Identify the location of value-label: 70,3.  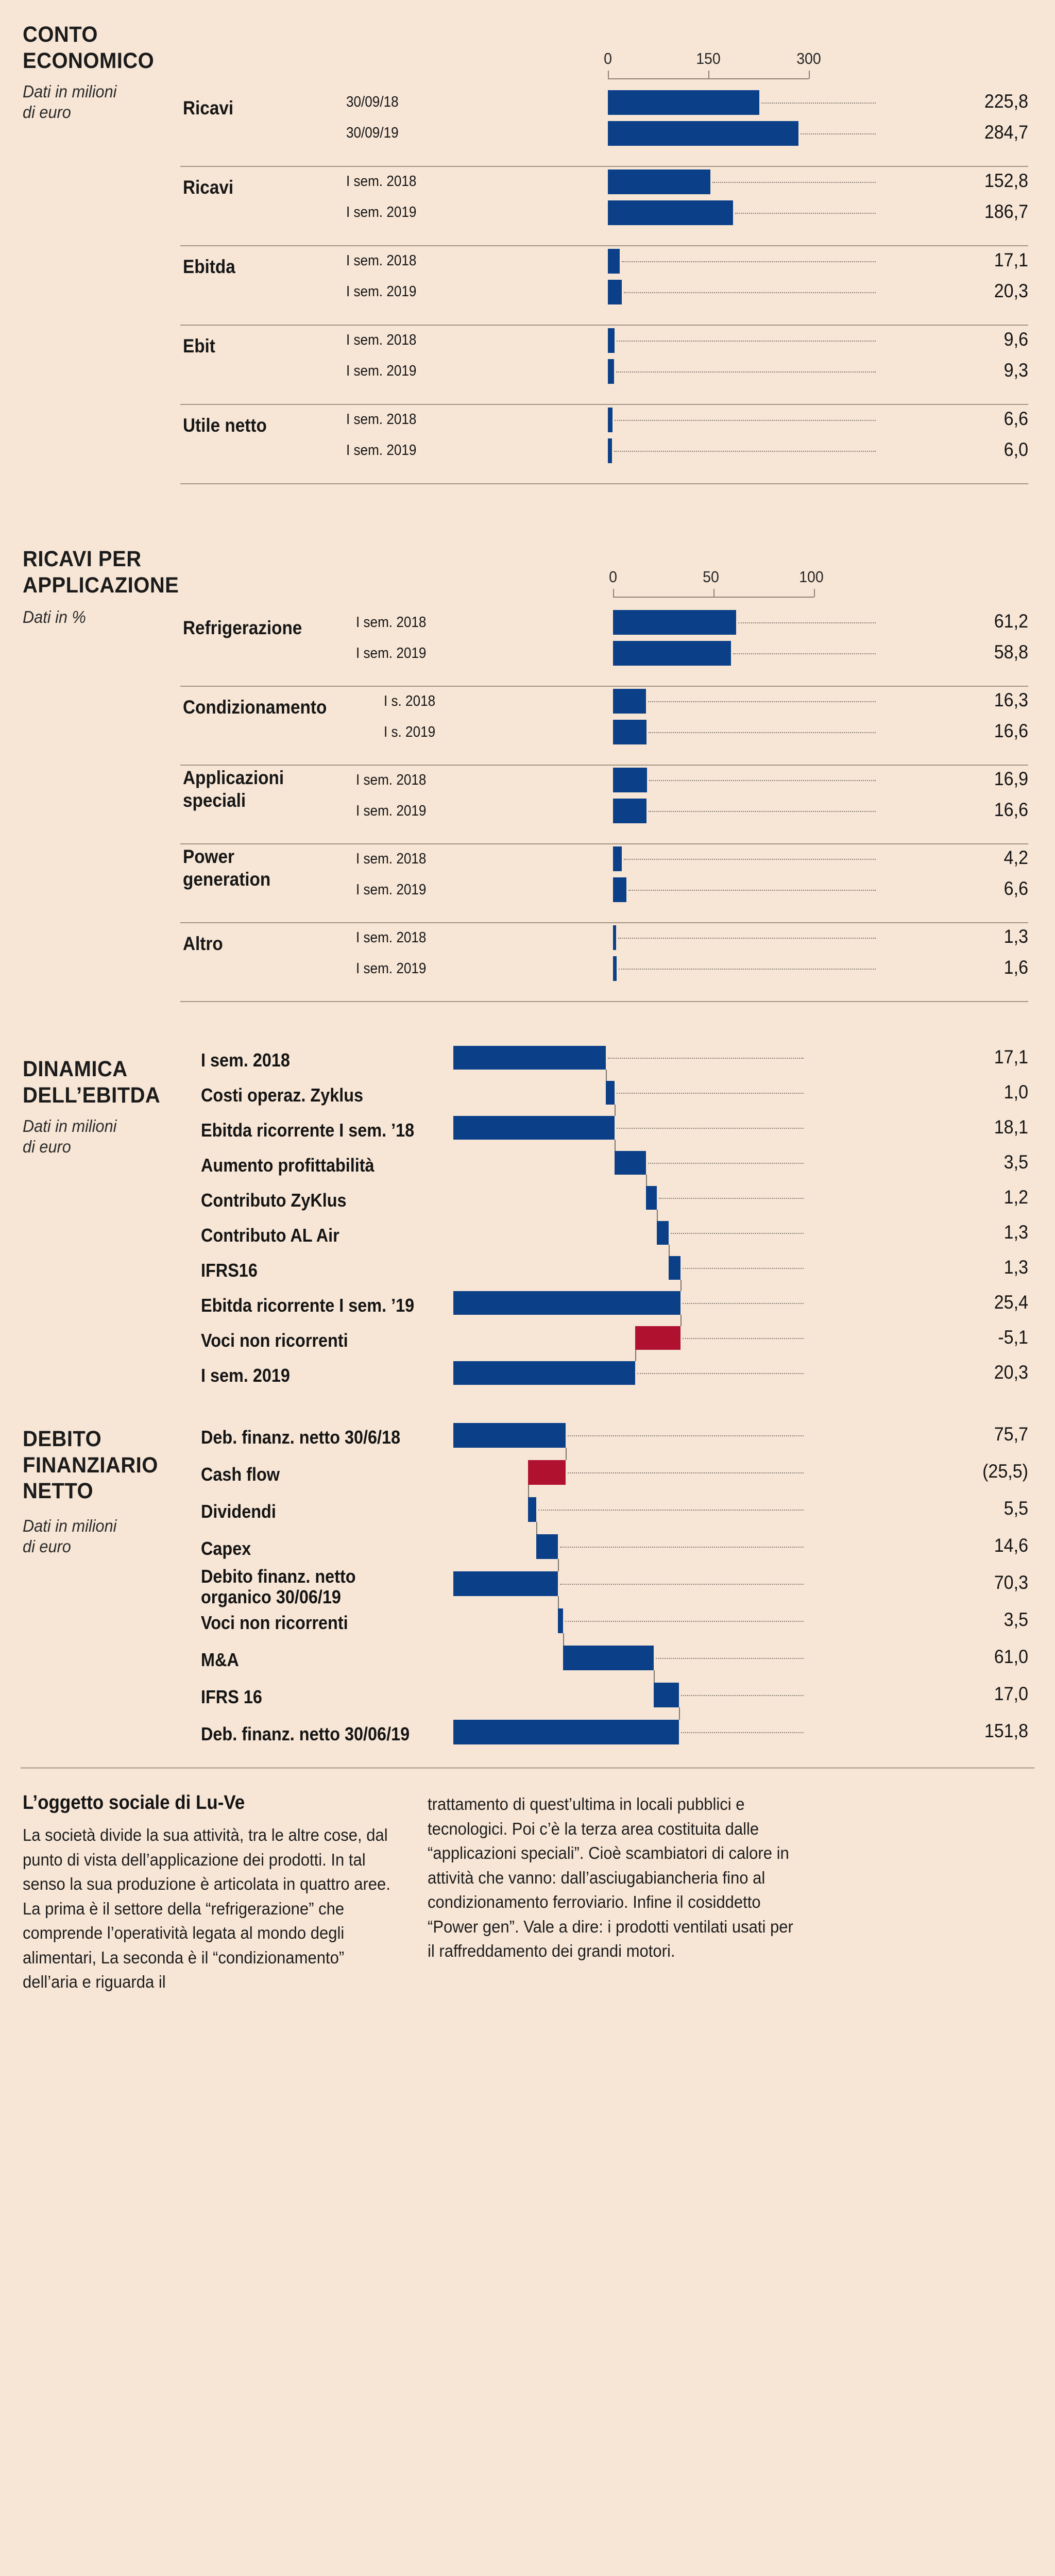
(1011, 1582).